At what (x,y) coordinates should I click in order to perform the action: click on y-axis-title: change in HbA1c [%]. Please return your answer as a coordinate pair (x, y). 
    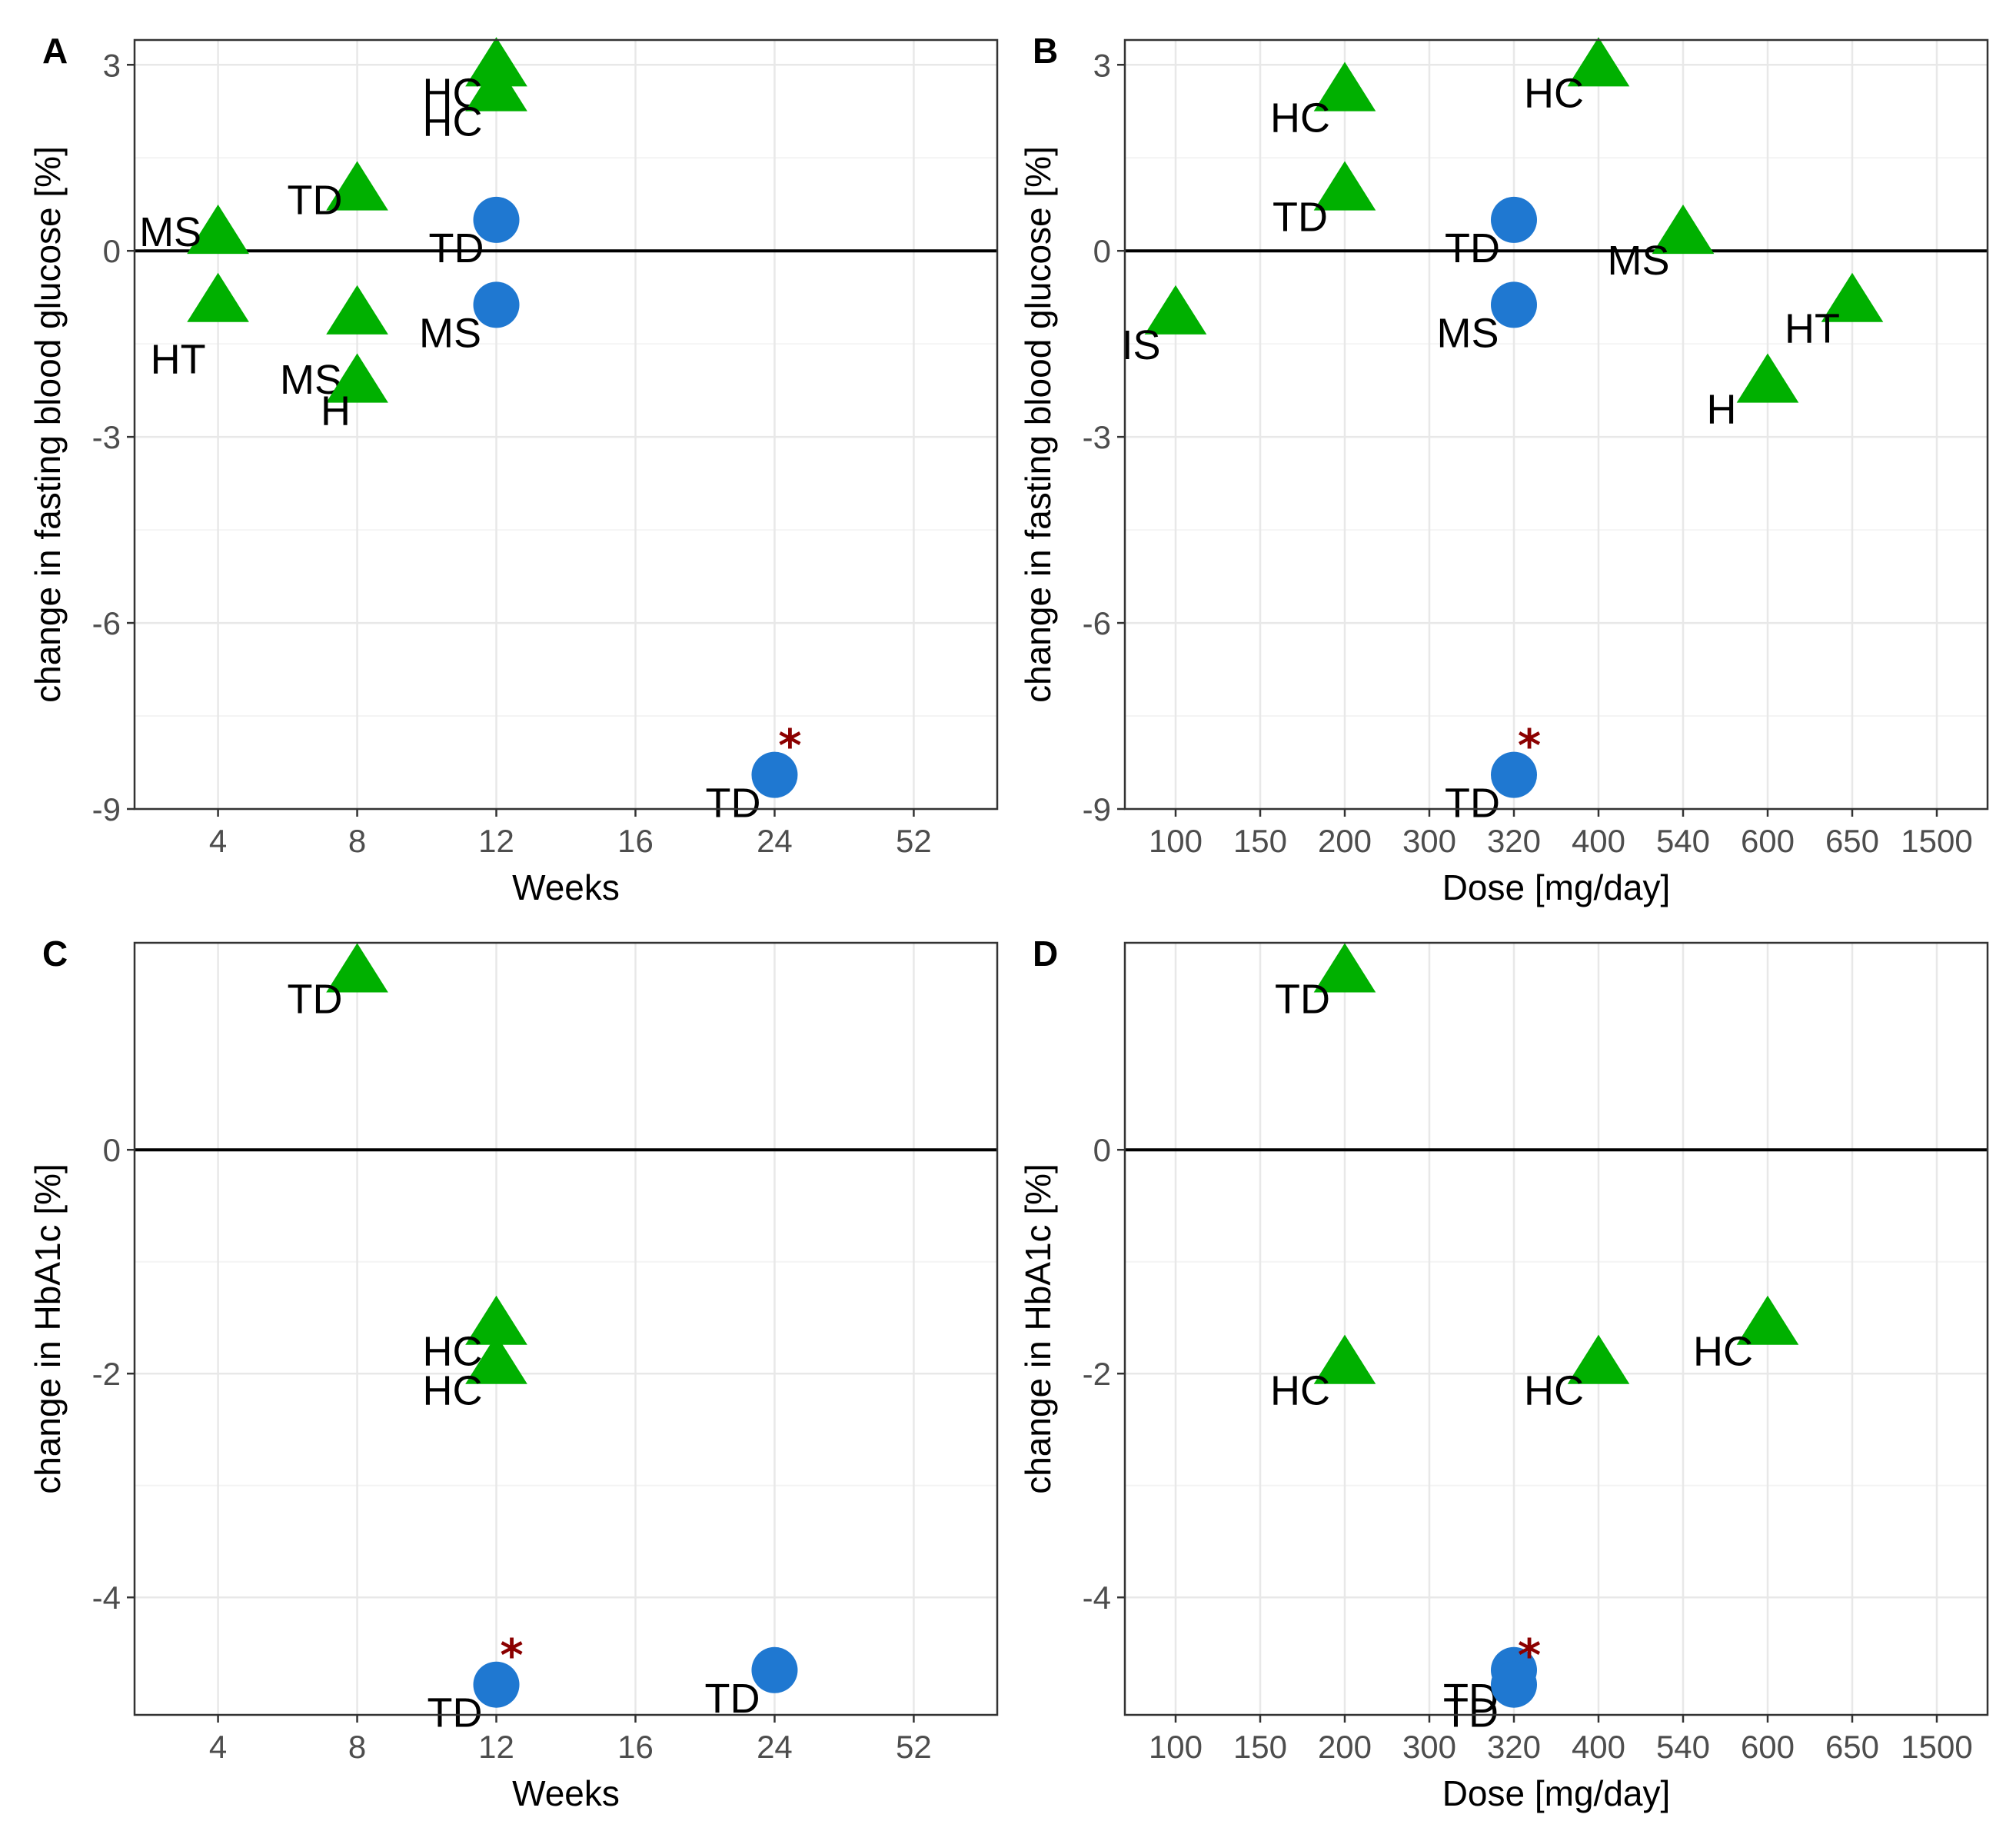
    Looking at the image, I should click on (1038, 1329).